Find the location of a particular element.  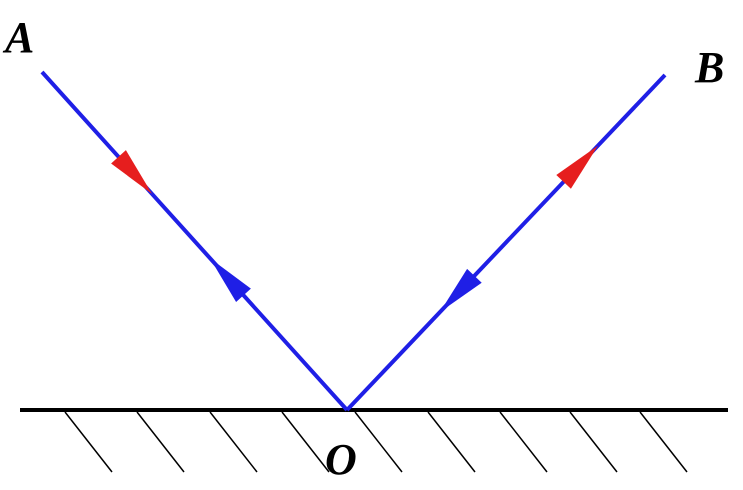

point-label: B is located at coordinates (709, 67).